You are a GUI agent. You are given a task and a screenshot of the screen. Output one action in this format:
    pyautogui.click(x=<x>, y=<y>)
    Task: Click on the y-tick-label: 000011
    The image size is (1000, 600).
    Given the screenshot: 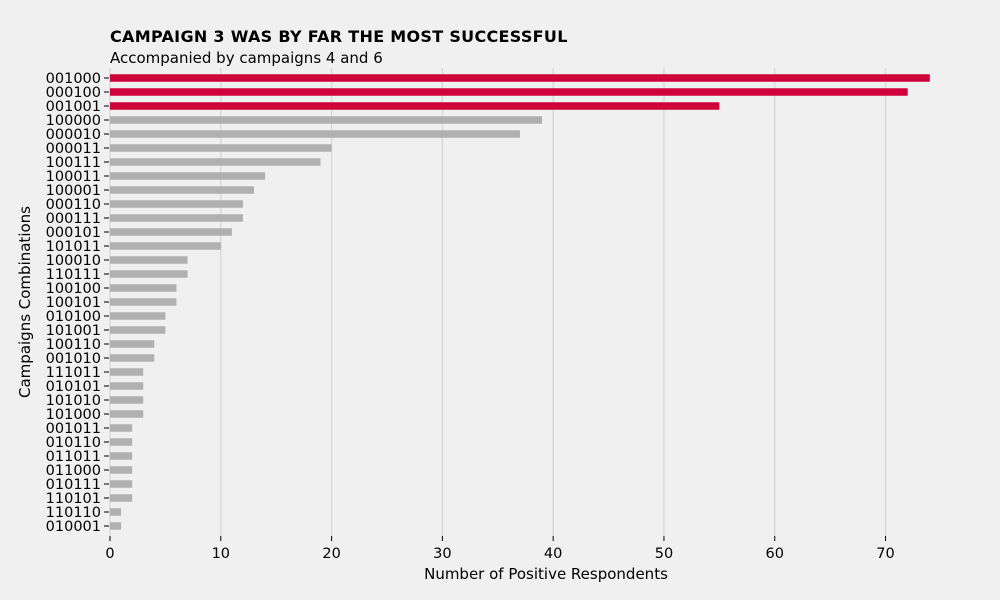 What is the action you would take?
    pyautogui.click(x=73, y=149)
    